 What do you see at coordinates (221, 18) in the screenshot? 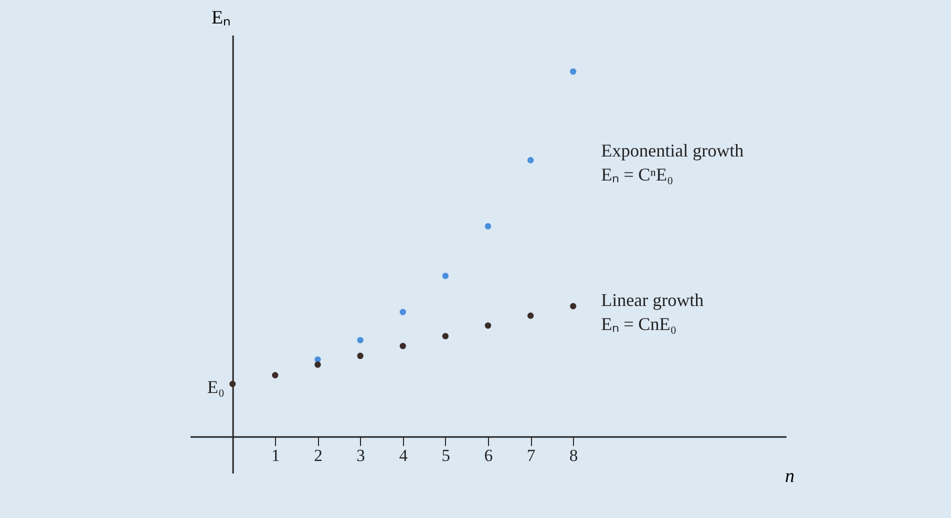
I see `y-axis-title: Eₙ` at bounding box center [221, 18].